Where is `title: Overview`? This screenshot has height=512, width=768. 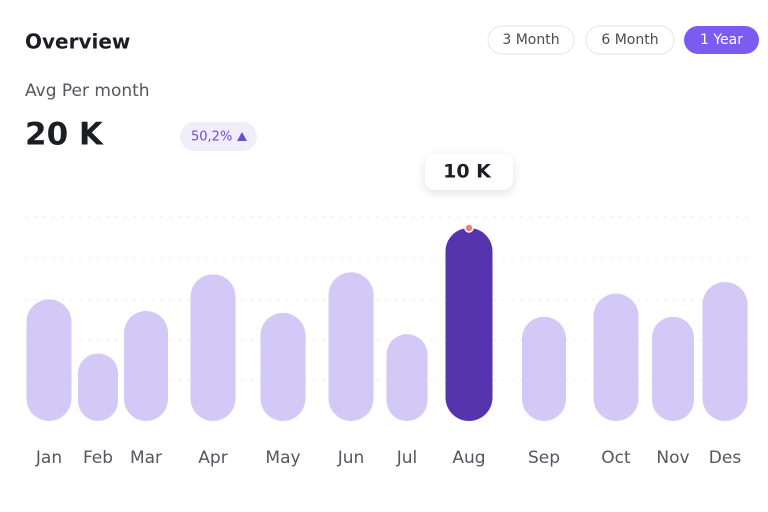
title: Overview is located at coordinates (77, 42).